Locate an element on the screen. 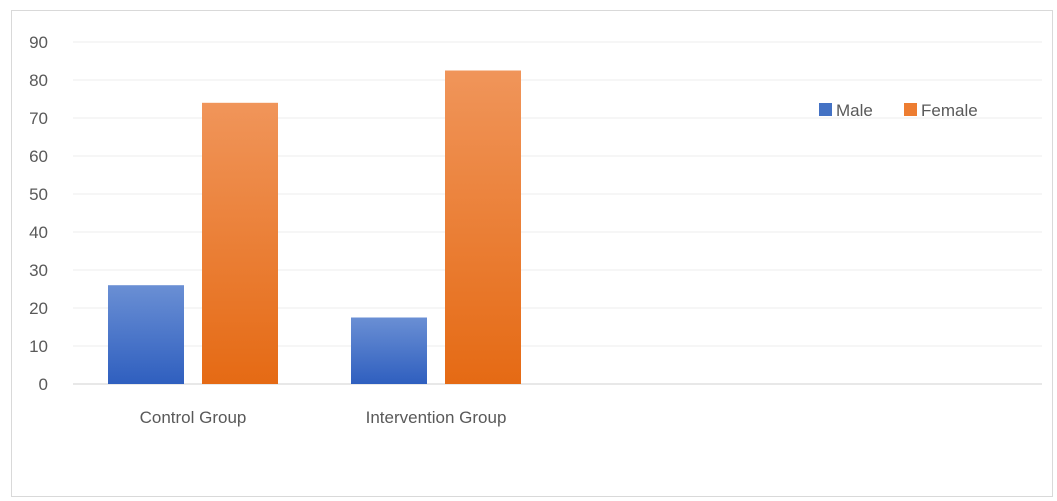  legend-swatch-female is located at coordinates (910, 109).